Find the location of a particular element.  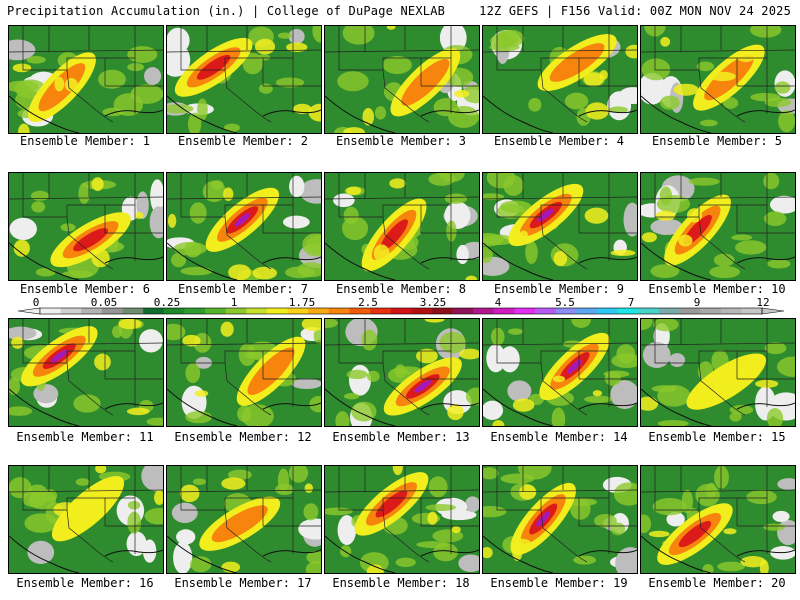

ensemble-member-label: Ensemble Member: 10 is located at coordinates (717, 289).